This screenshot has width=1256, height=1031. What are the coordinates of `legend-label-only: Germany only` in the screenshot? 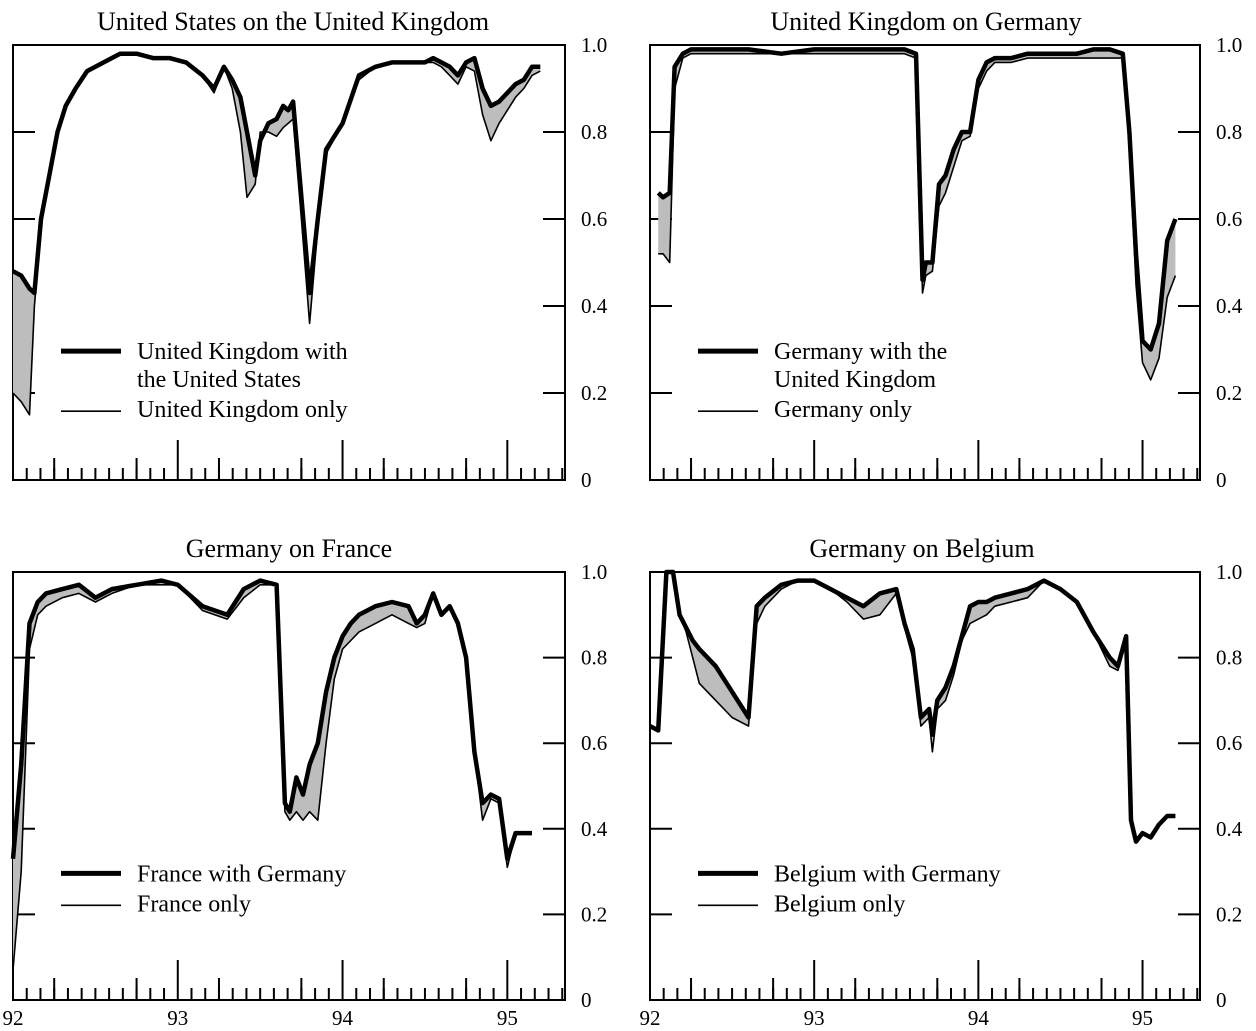 It's located at (843, 410).